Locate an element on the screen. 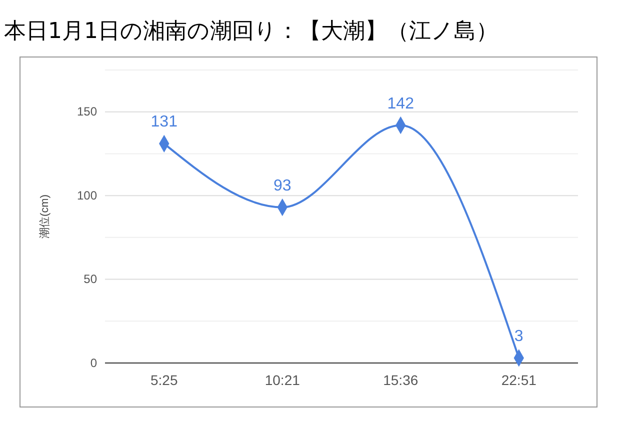  data-label: 93 is located at coordinates (282, 185).